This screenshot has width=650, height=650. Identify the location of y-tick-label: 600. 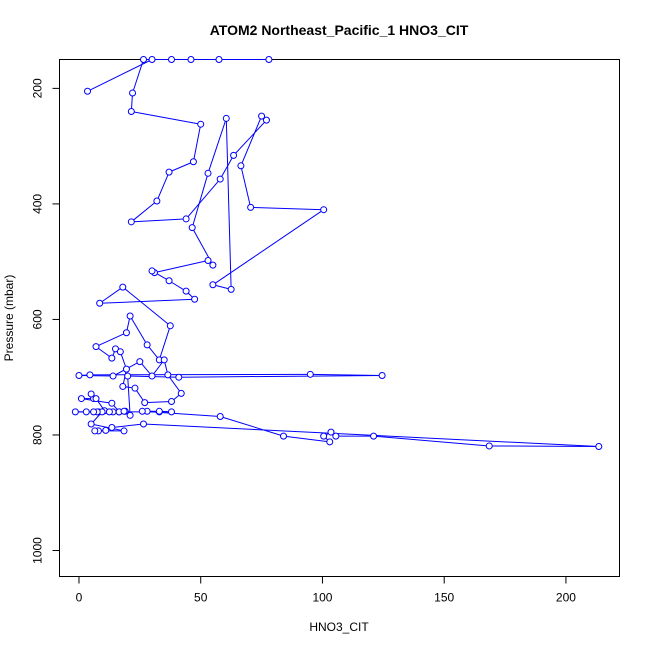
(38, 319).